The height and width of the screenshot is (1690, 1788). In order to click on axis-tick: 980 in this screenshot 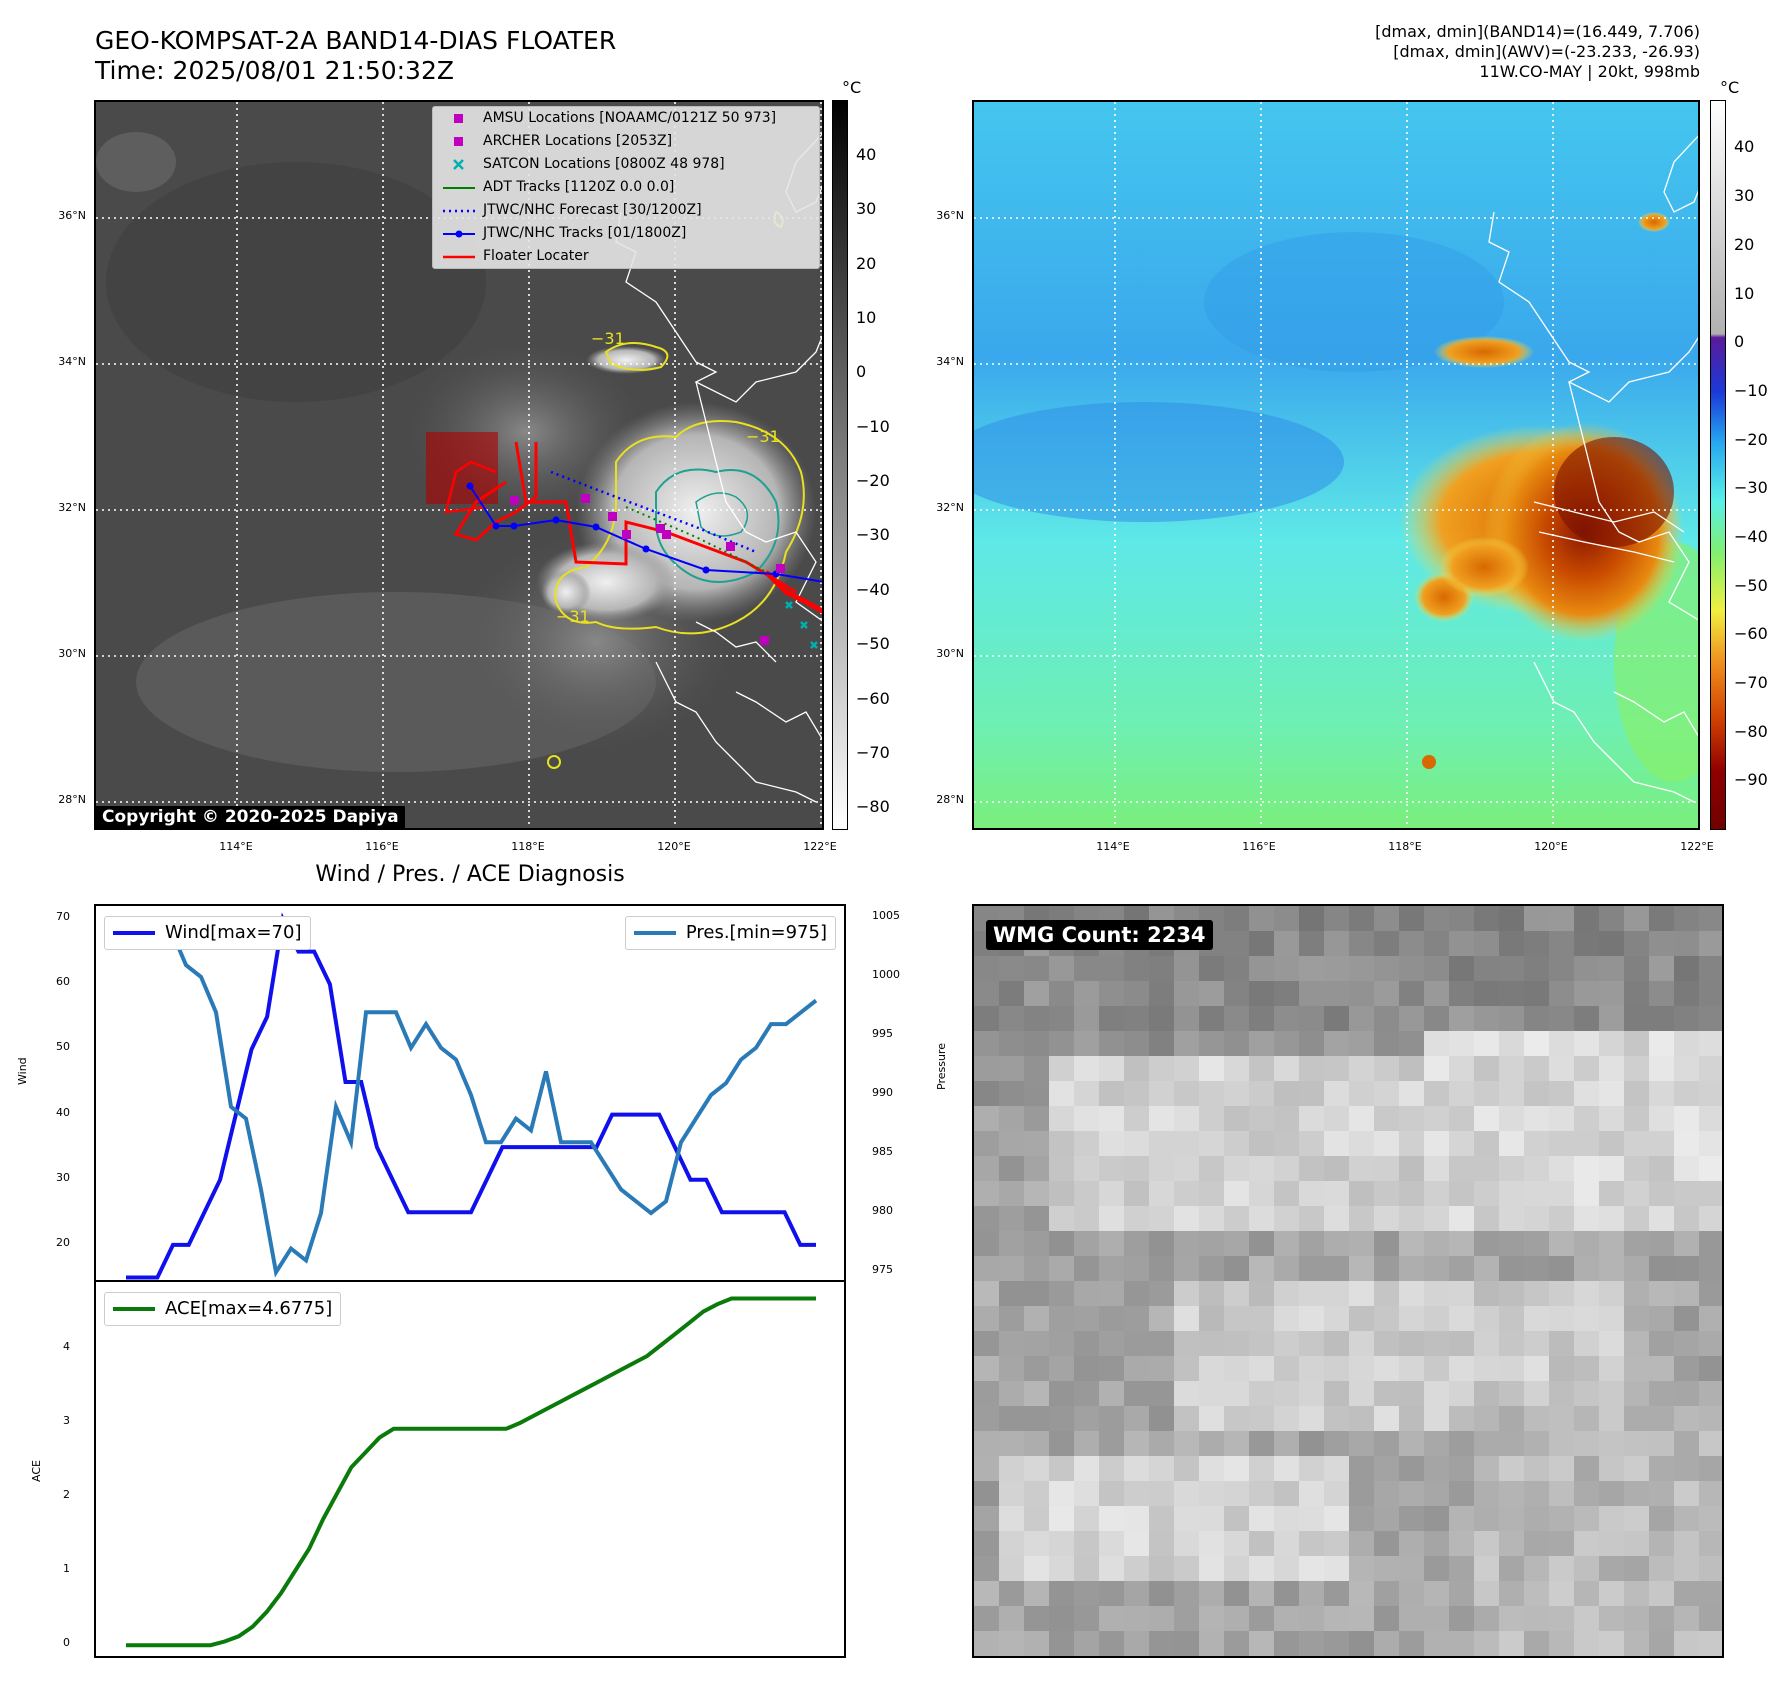, I will do `click(882, 1211)`.